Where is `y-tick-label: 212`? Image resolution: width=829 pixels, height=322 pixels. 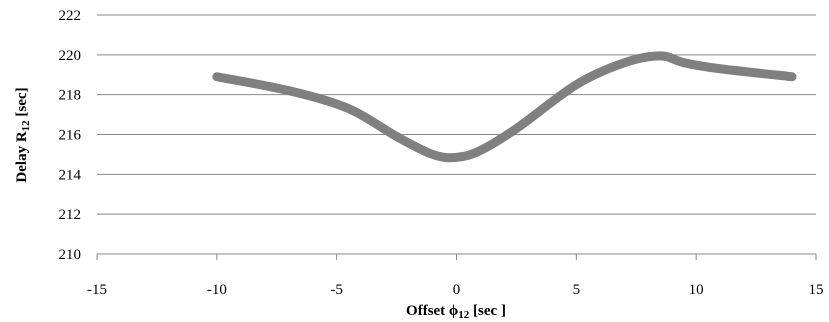 y-tick-label: 212 is located at coordinates (70, 215).